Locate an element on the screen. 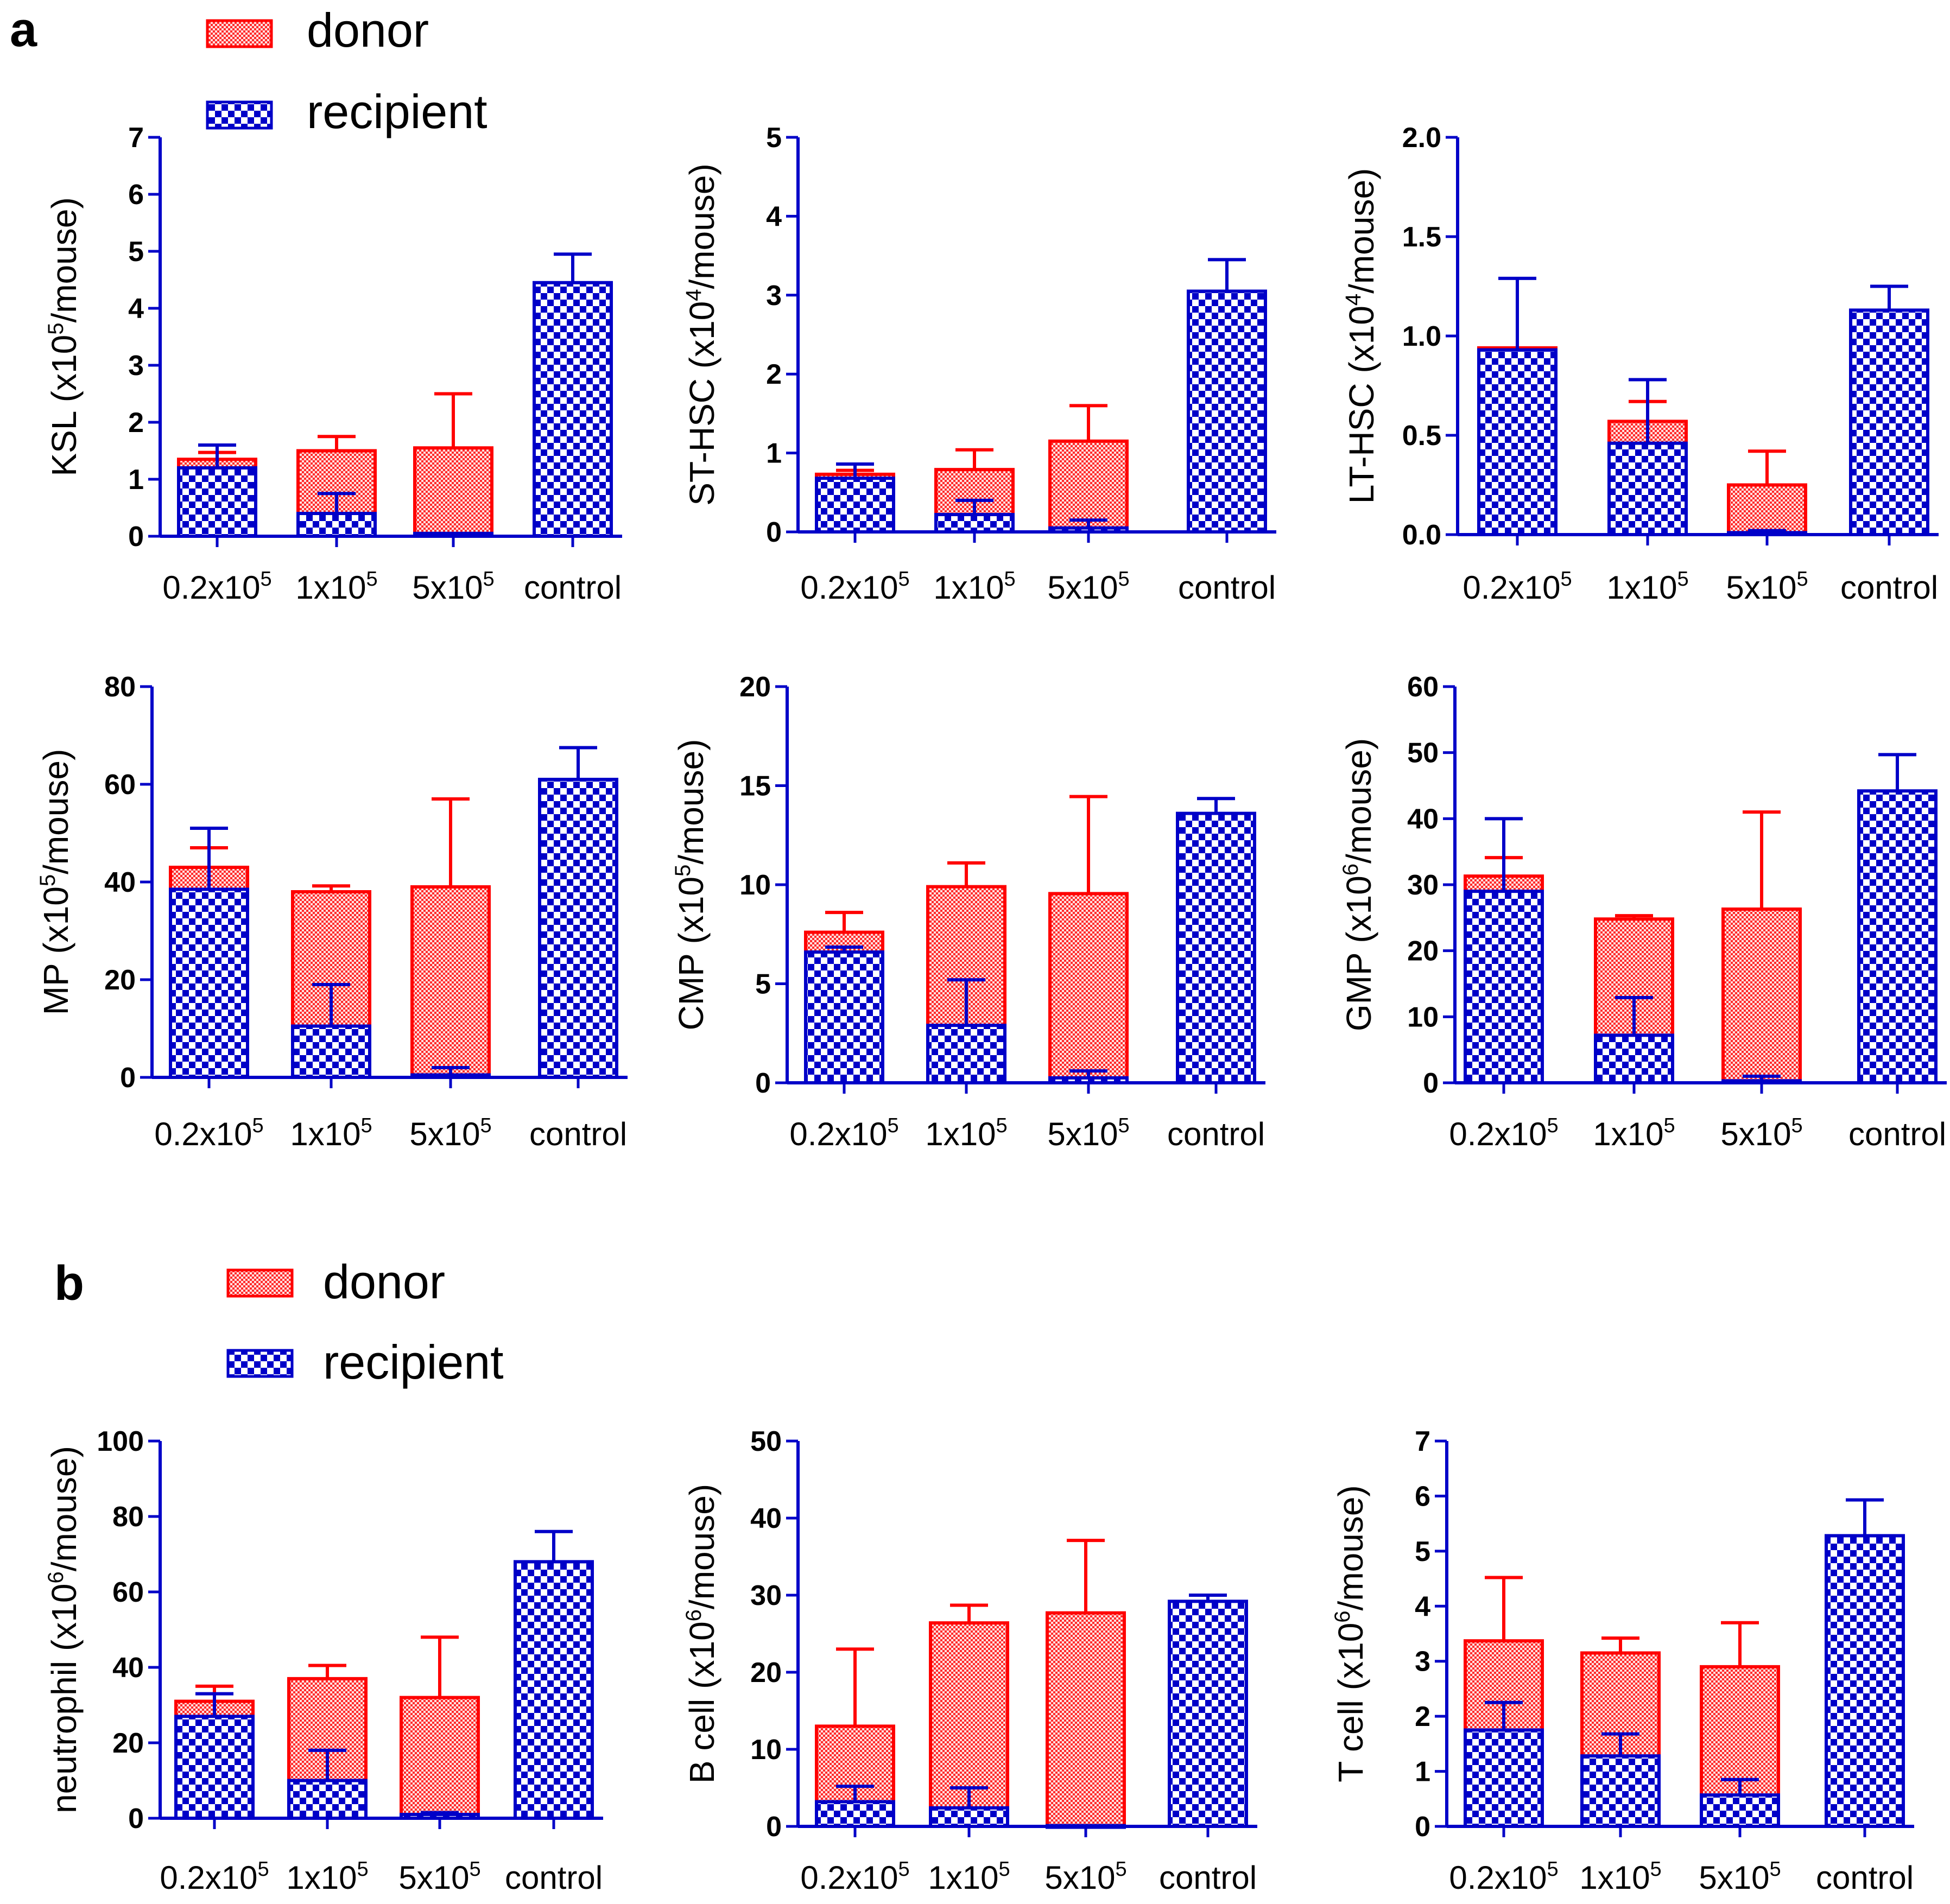 The width and height of the screenshot is (1950, 1904). y-tick-label: 15 is located at coordinates (755, 786).